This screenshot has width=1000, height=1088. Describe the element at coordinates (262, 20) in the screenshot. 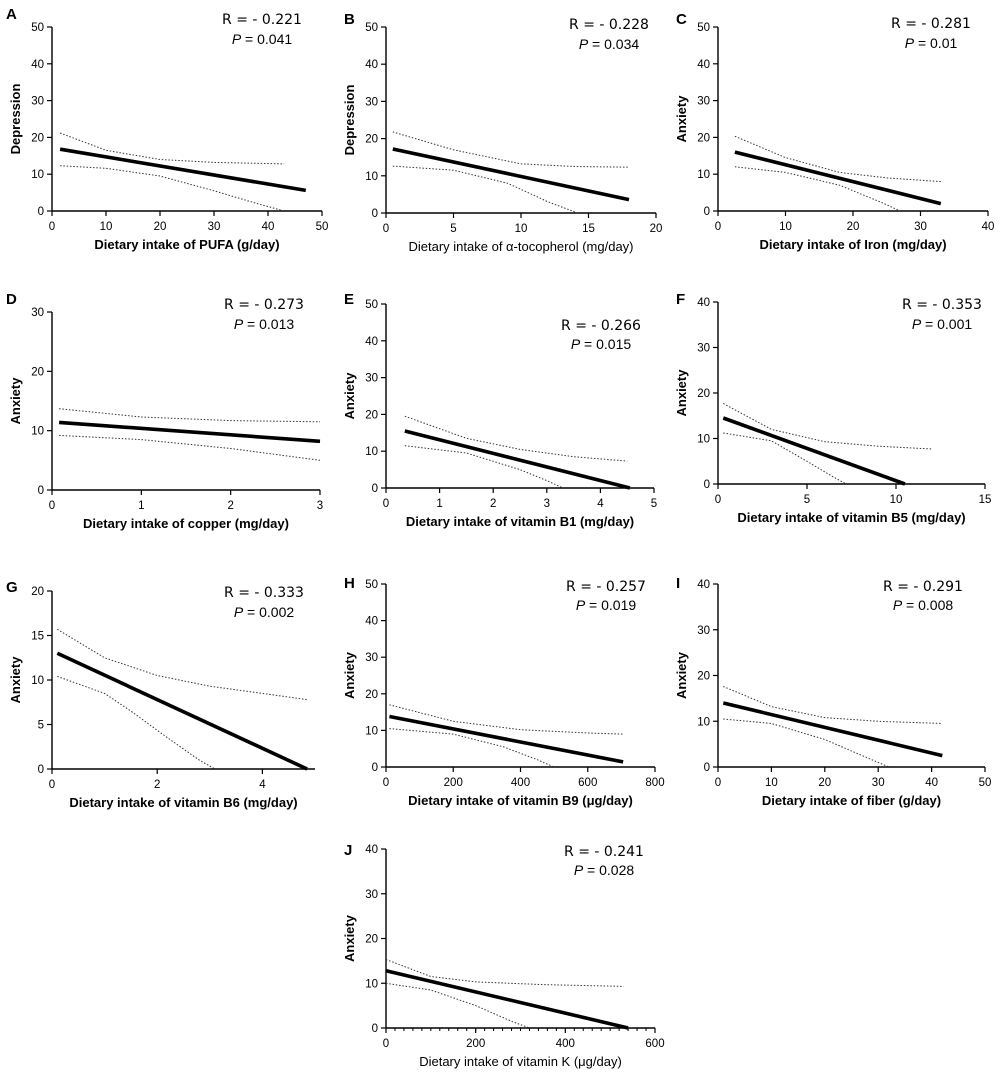

I see `r-value: R = - 0.221` at that location.